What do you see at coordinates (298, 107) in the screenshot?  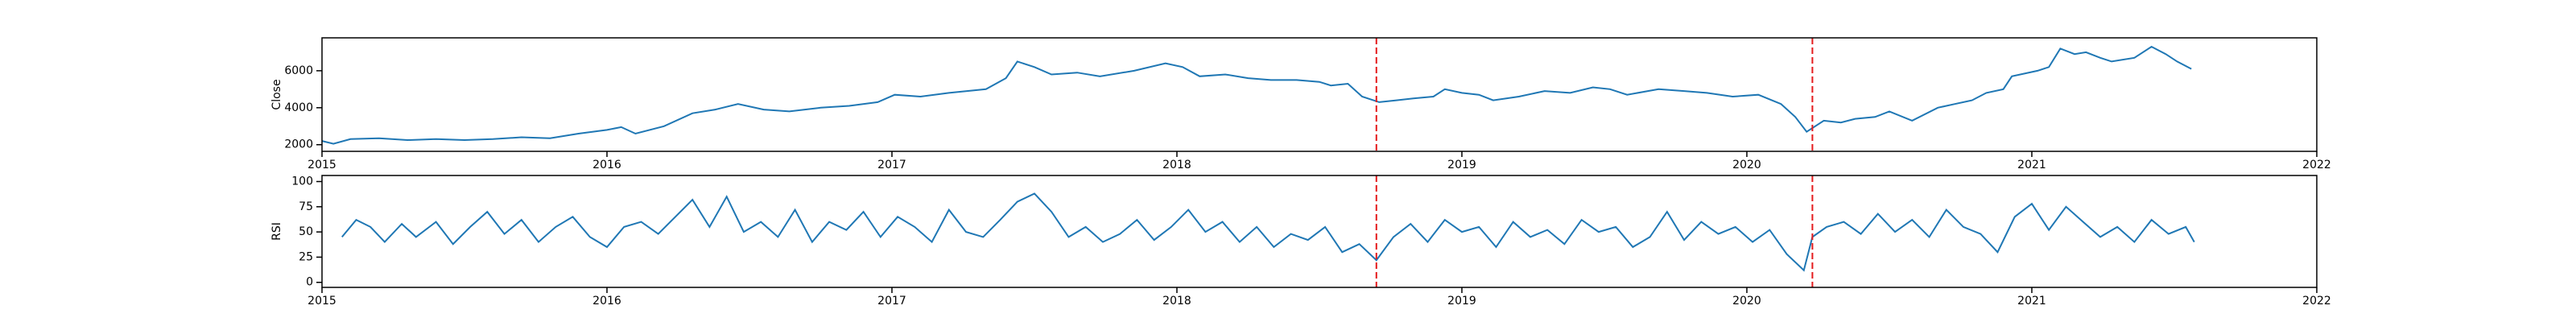 I see `y-tick-label: 4000` at bounding box center [298, 107].